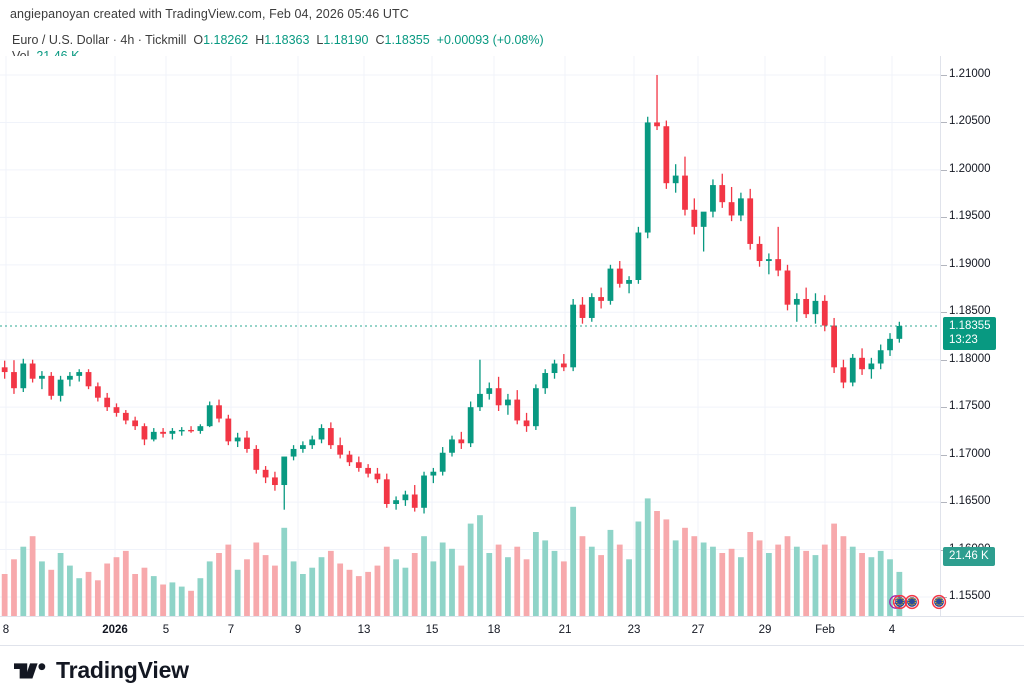 The width and height of the screenshot is (1024, 696). What do you see at coordinates (432, 630) in the screenshot?
I see `time-tick-label: 15` at bounding box center [432, 630].